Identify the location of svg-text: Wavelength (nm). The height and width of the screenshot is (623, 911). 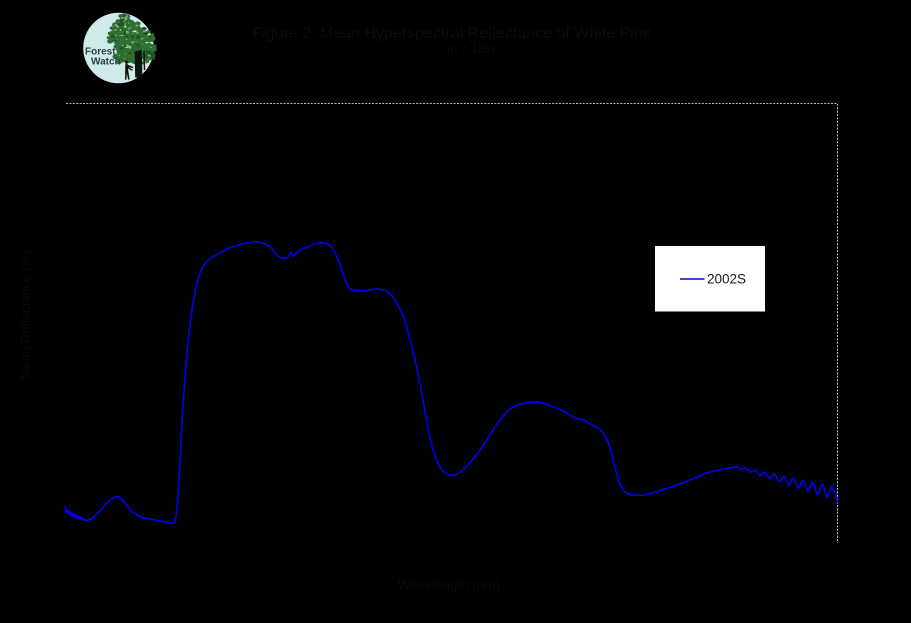
(449, 584).